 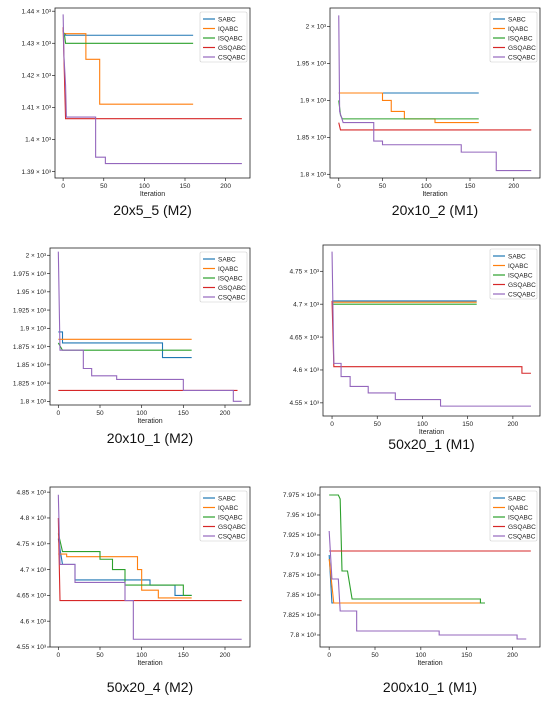 What do you see at coordinates (30, 347) in the screenshot?
I see `y-tick-label: 1.875 × 10³` at bounding box center [30, 347].